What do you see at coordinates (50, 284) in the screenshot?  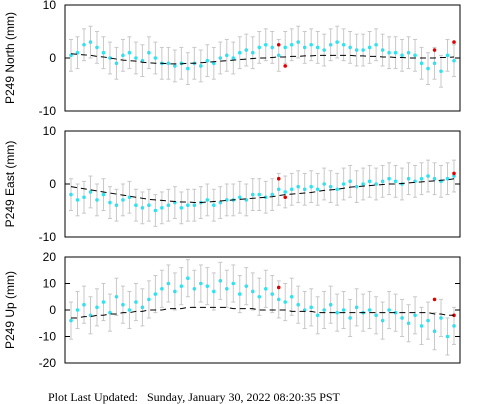 I see `y-tick-label: 10` at bounding box center [50, 284].